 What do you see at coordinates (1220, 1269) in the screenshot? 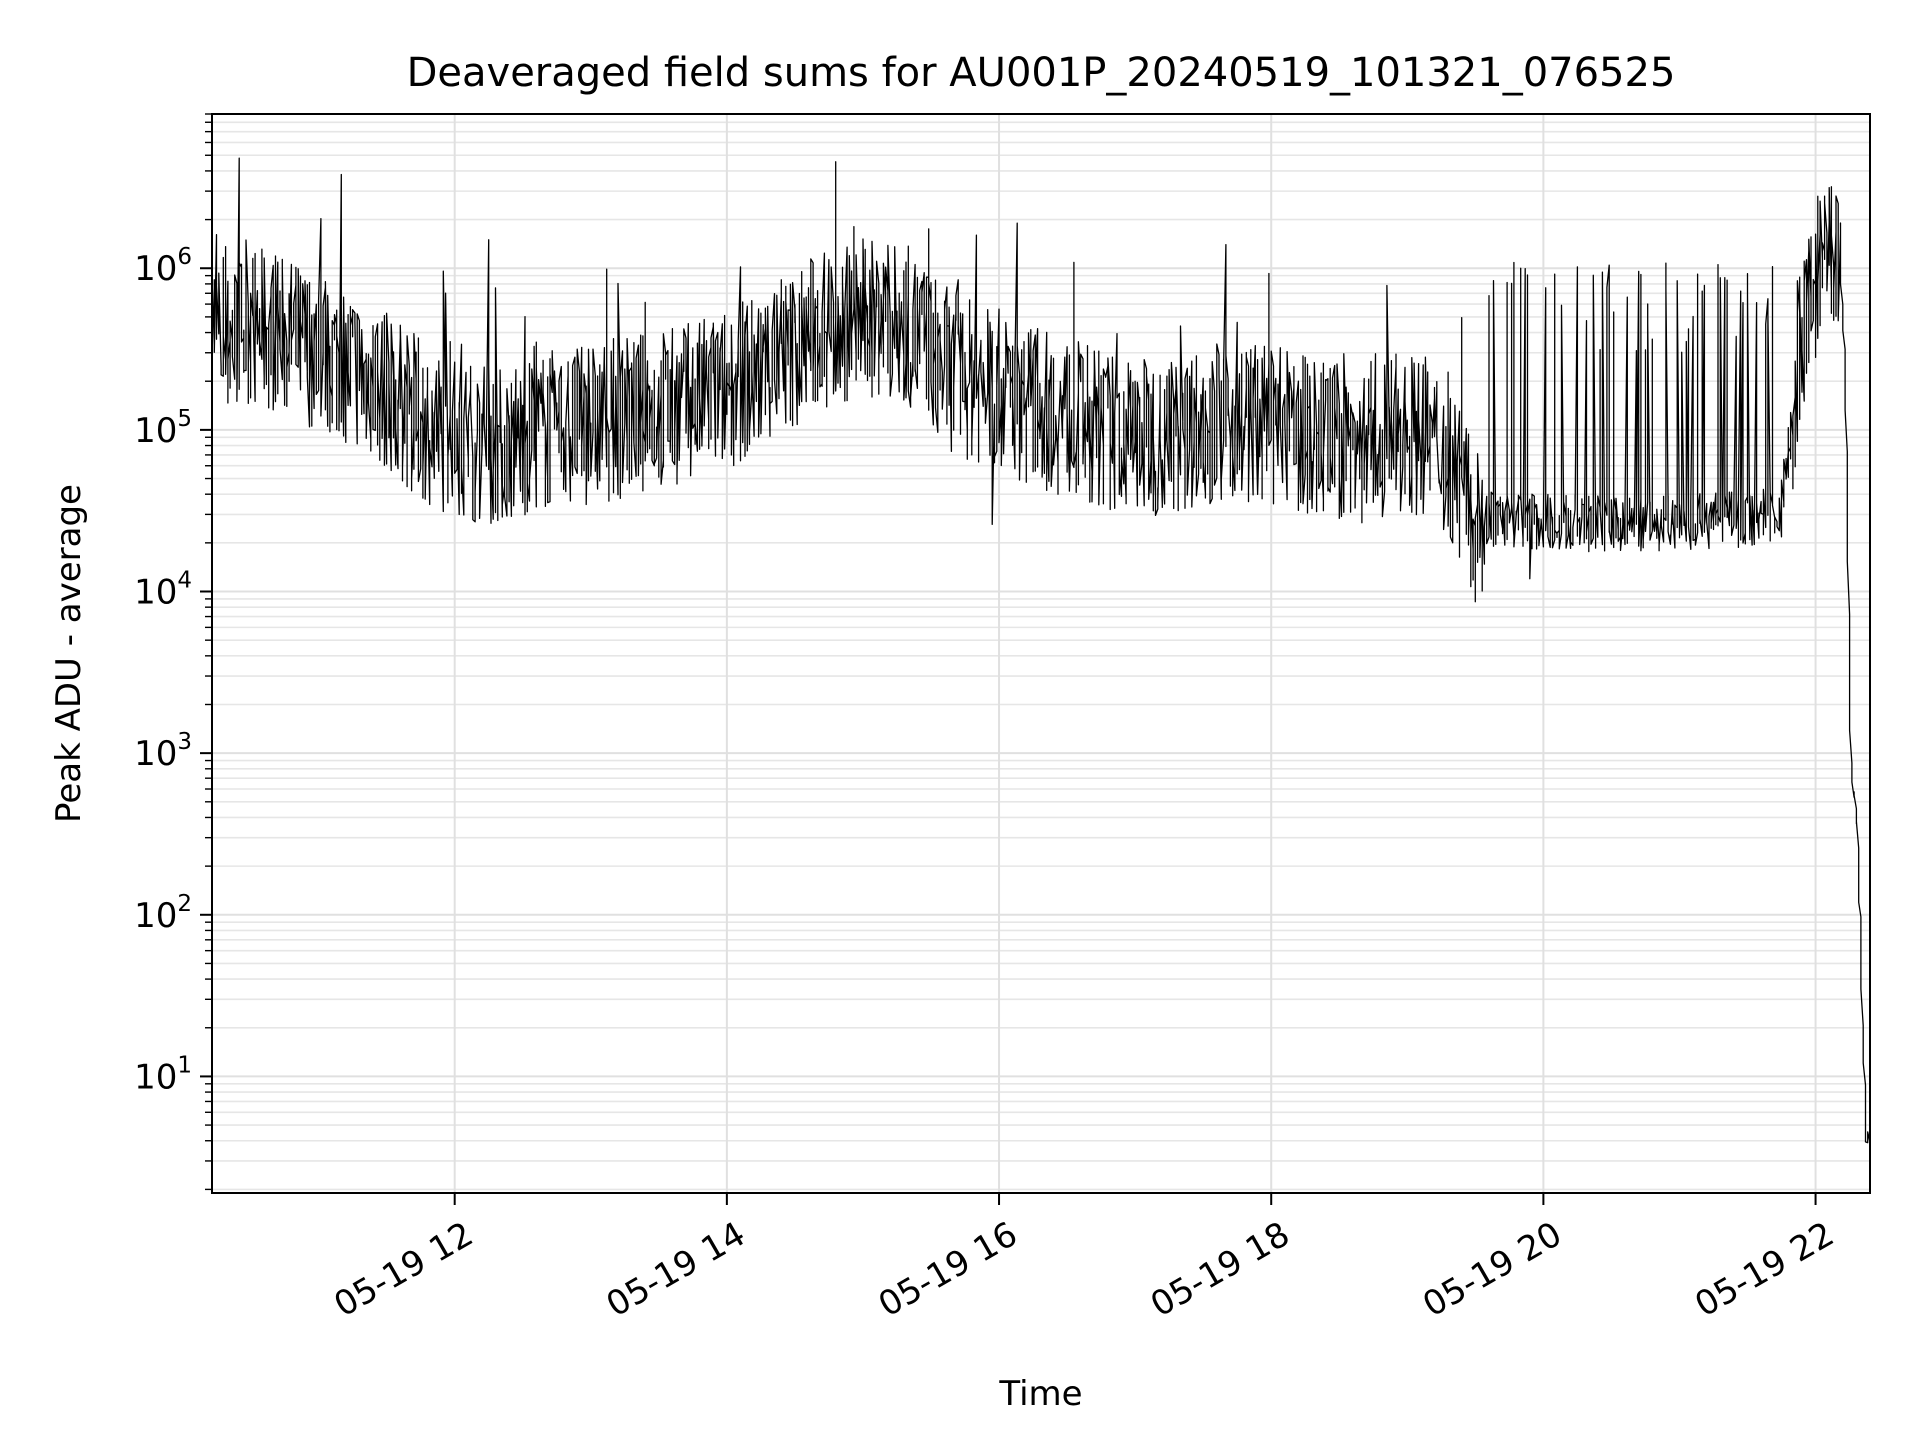
I see `x-tick-label: 05-19 18` at bounding box center [1220, 1269].